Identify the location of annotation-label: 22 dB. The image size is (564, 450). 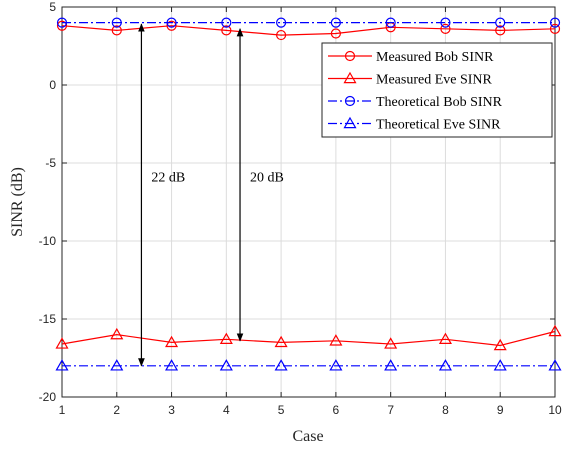
(168, 178).